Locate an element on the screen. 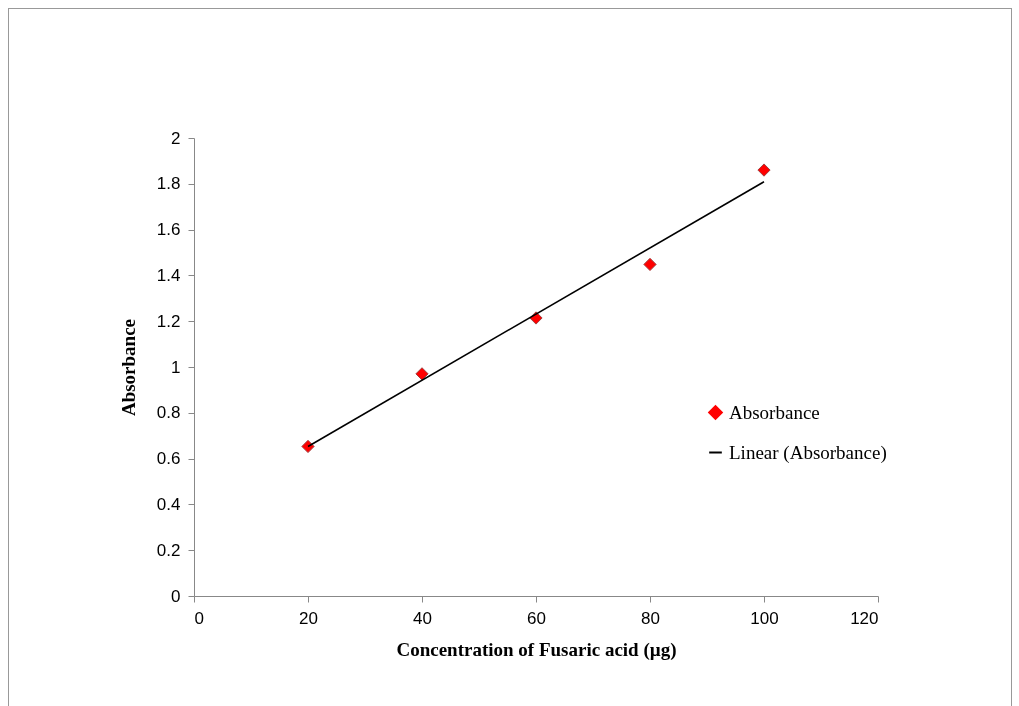  y-tick-label: 0.4 is located at coordinates (168, 504).